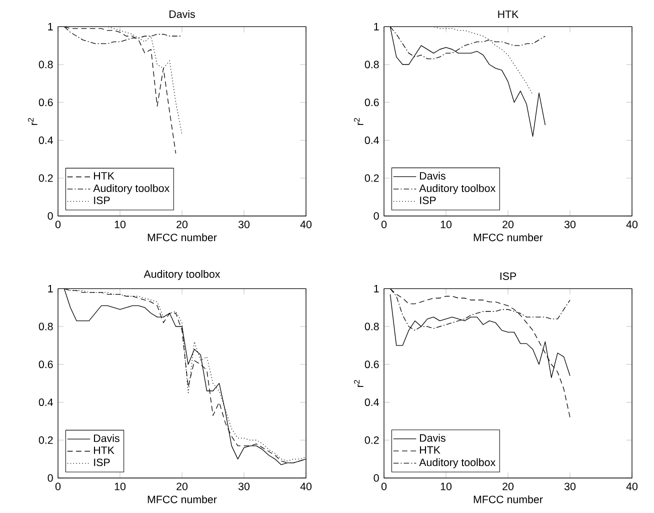 The width and height of the screenshot is (654, 513). I want to click on chart-title: Davis, so click(182, 14).